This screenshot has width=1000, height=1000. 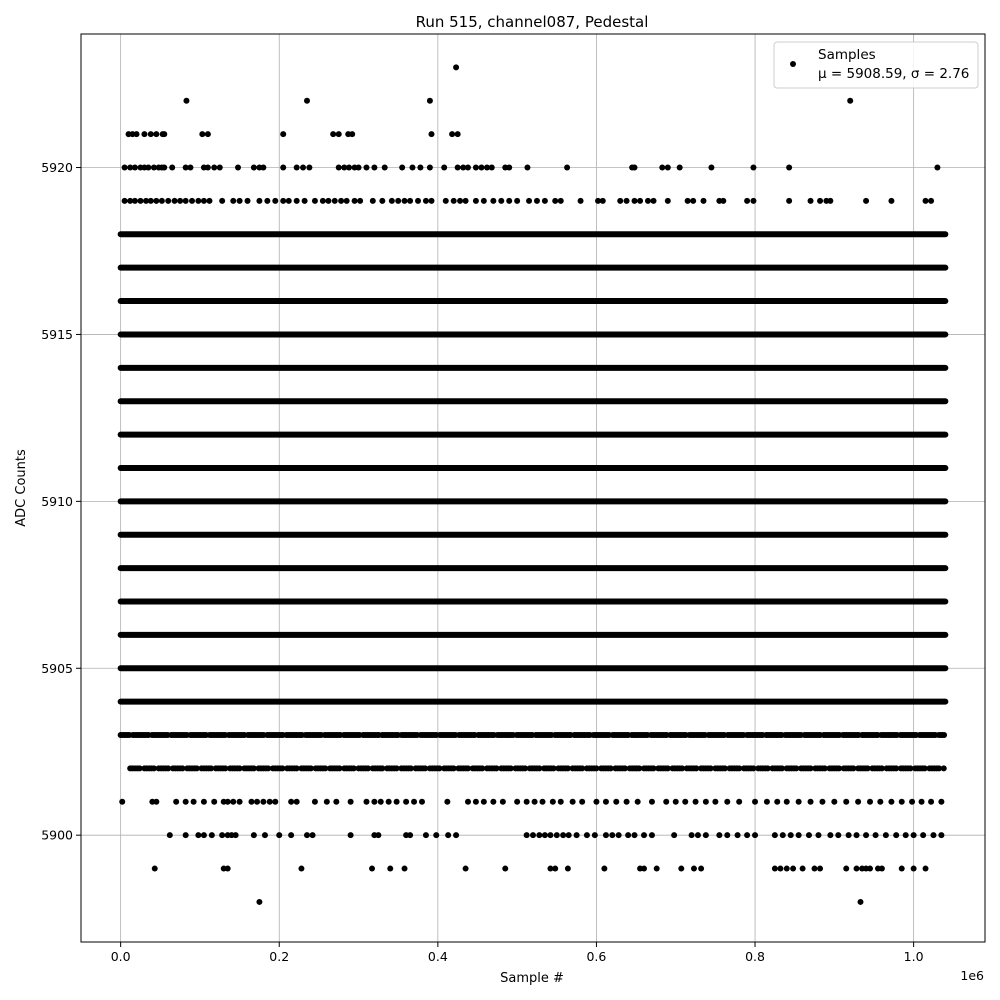 What do you see at coordinates (21, 488) in the screenshot?
I see `y-axis-label: ADC Counts` at bounding box center [21, 488].